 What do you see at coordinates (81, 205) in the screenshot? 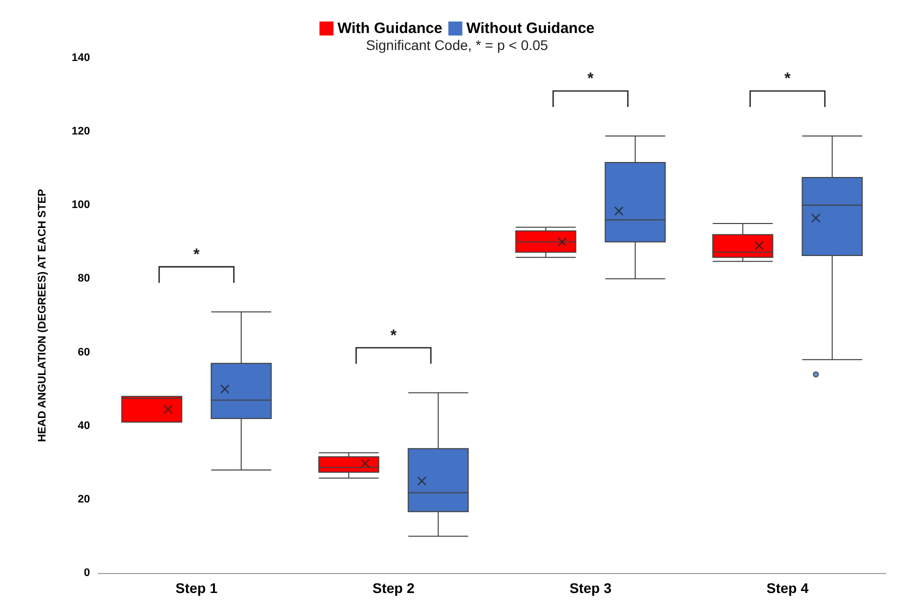
I see `y-tick-label: 100` at bounding box center [81, 205].